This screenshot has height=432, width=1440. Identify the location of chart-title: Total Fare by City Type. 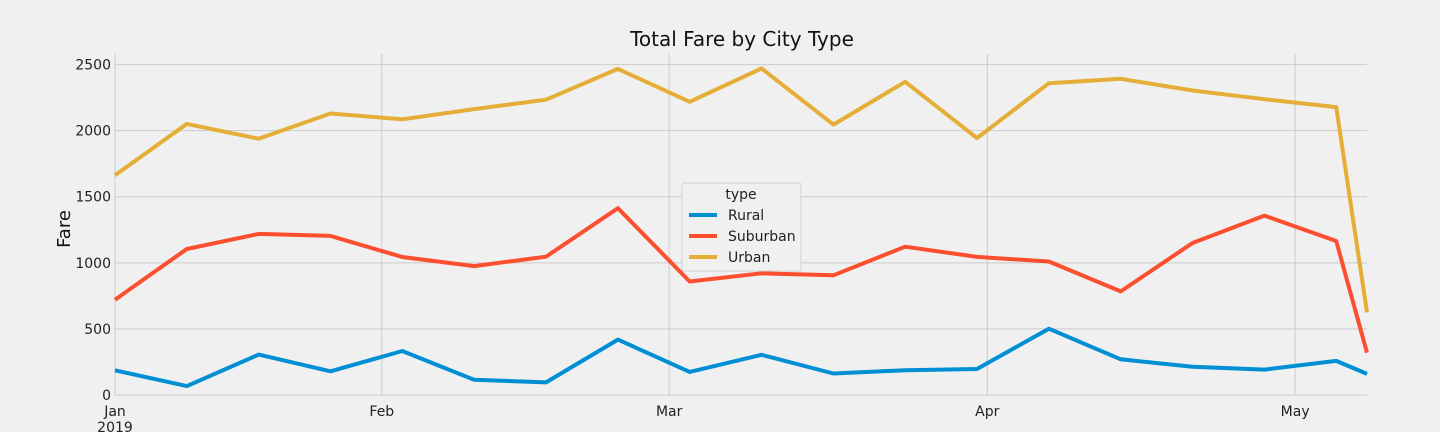
(741, 39).